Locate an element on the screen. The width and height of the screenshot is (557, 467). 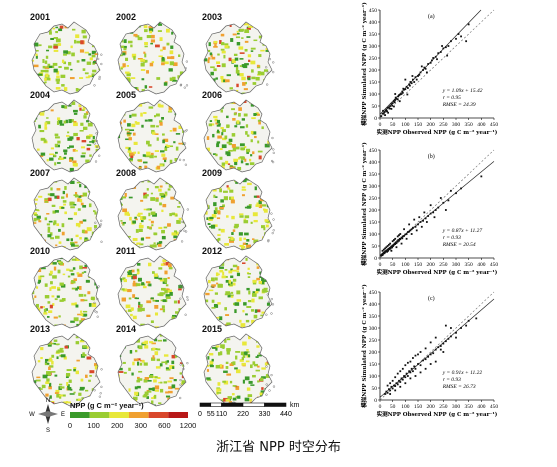
figure-caption: 浙江省 NPP 时空分布 is located at coordinates (278, 447).